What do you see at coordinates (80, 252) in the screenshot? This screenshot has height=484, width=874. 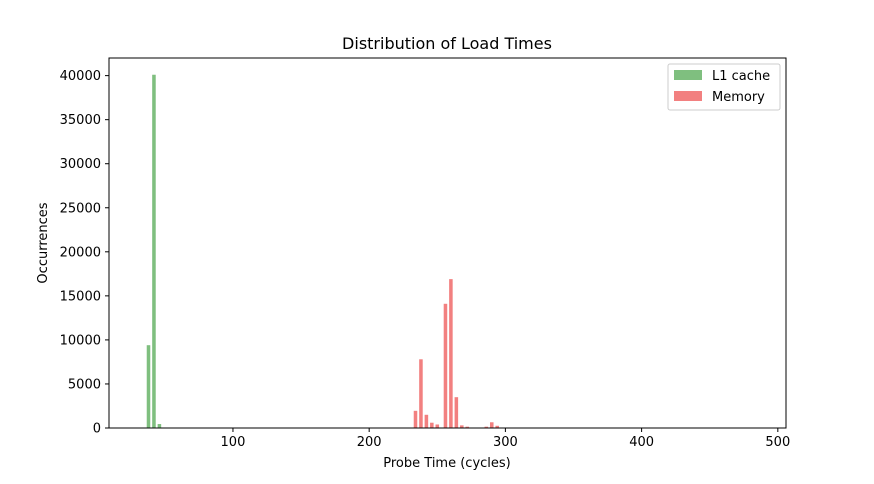 I see `y-tick-label: 20000` at bounding box center [80, 252].